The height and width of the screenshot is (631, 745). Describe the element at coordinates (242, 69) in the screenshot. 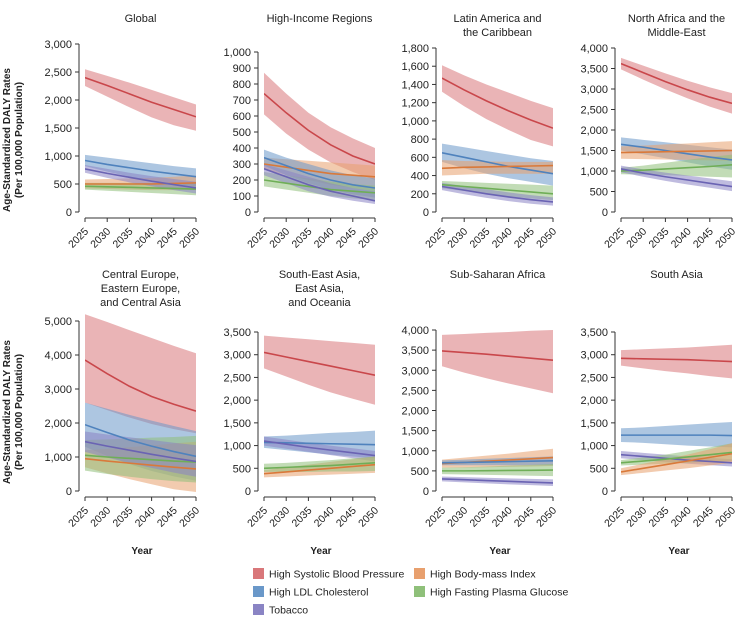

I see `y-tick-label: 900` at that location.